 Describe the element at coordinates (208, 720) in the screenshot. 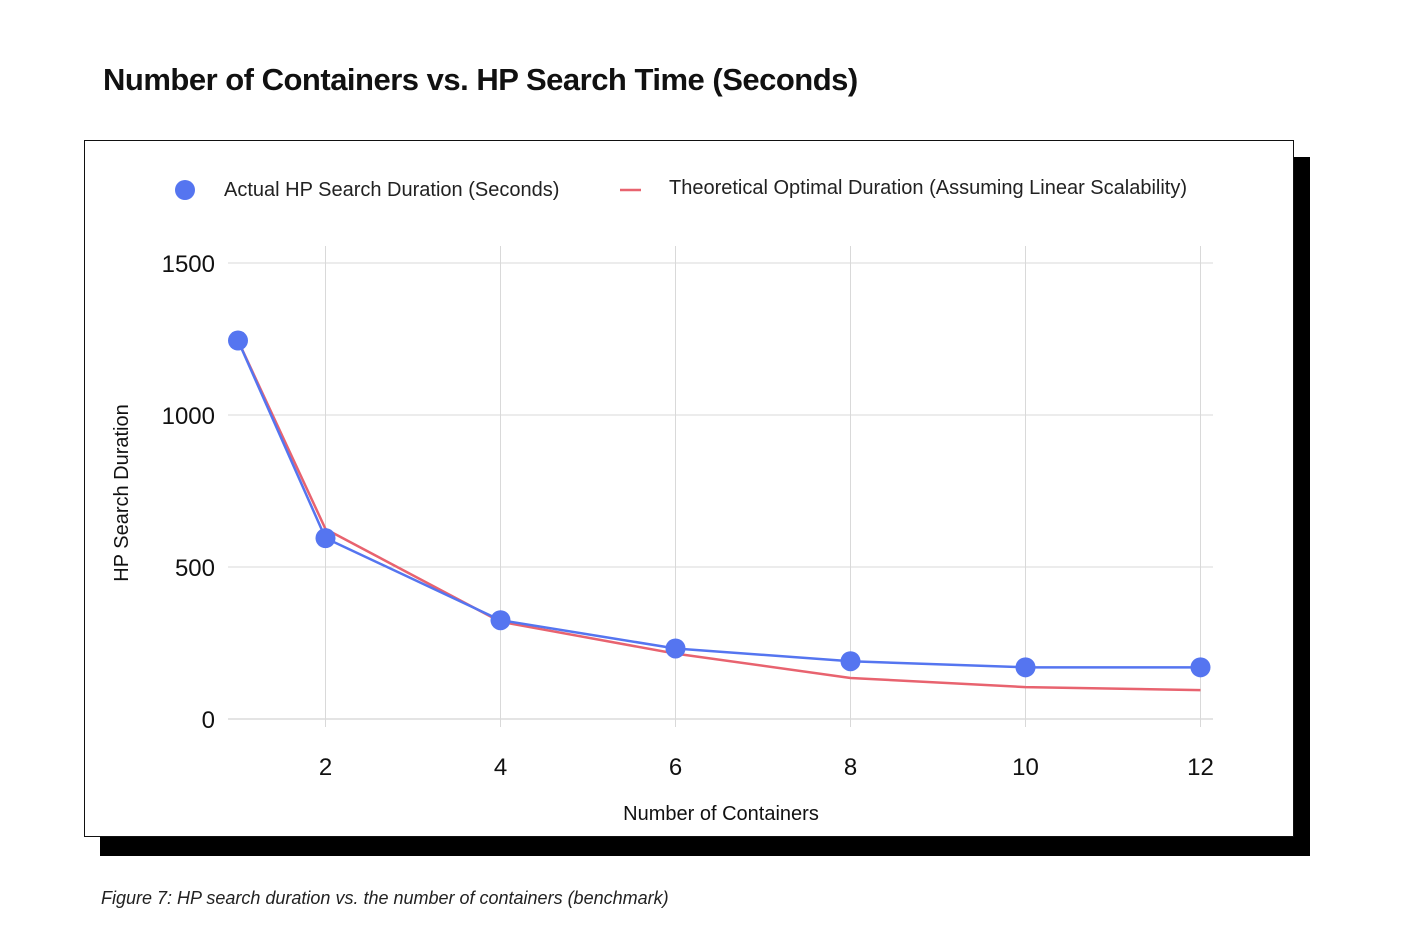

I see `y-tick-label: 0` at that location.